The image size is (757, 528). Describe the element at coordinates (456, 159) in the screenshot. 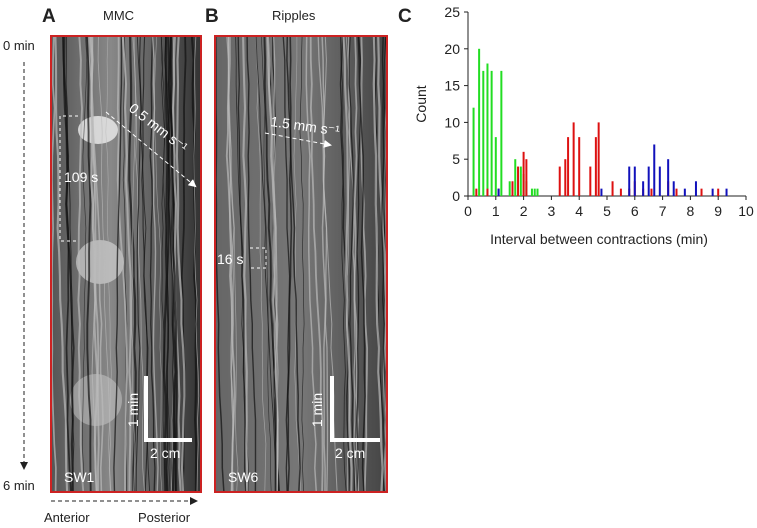

I see `y-tick-label: 5` at that location.